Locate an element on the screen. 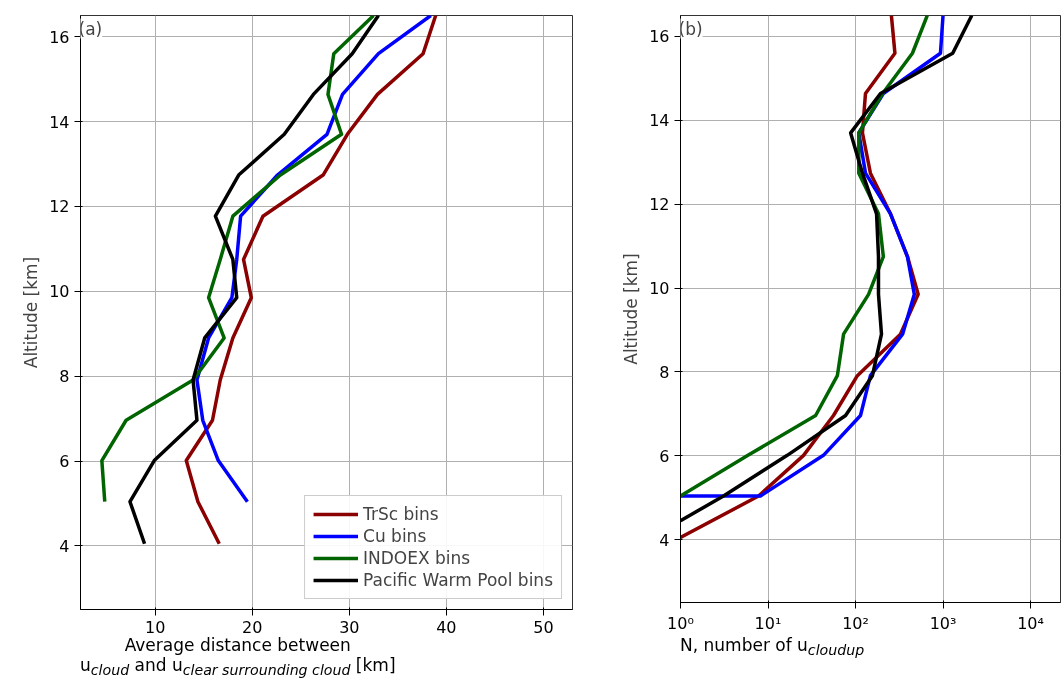 The width and height of the screenshot is (1062, 692). legend-label: INDOEX bins is located at coordinates (417, 558).